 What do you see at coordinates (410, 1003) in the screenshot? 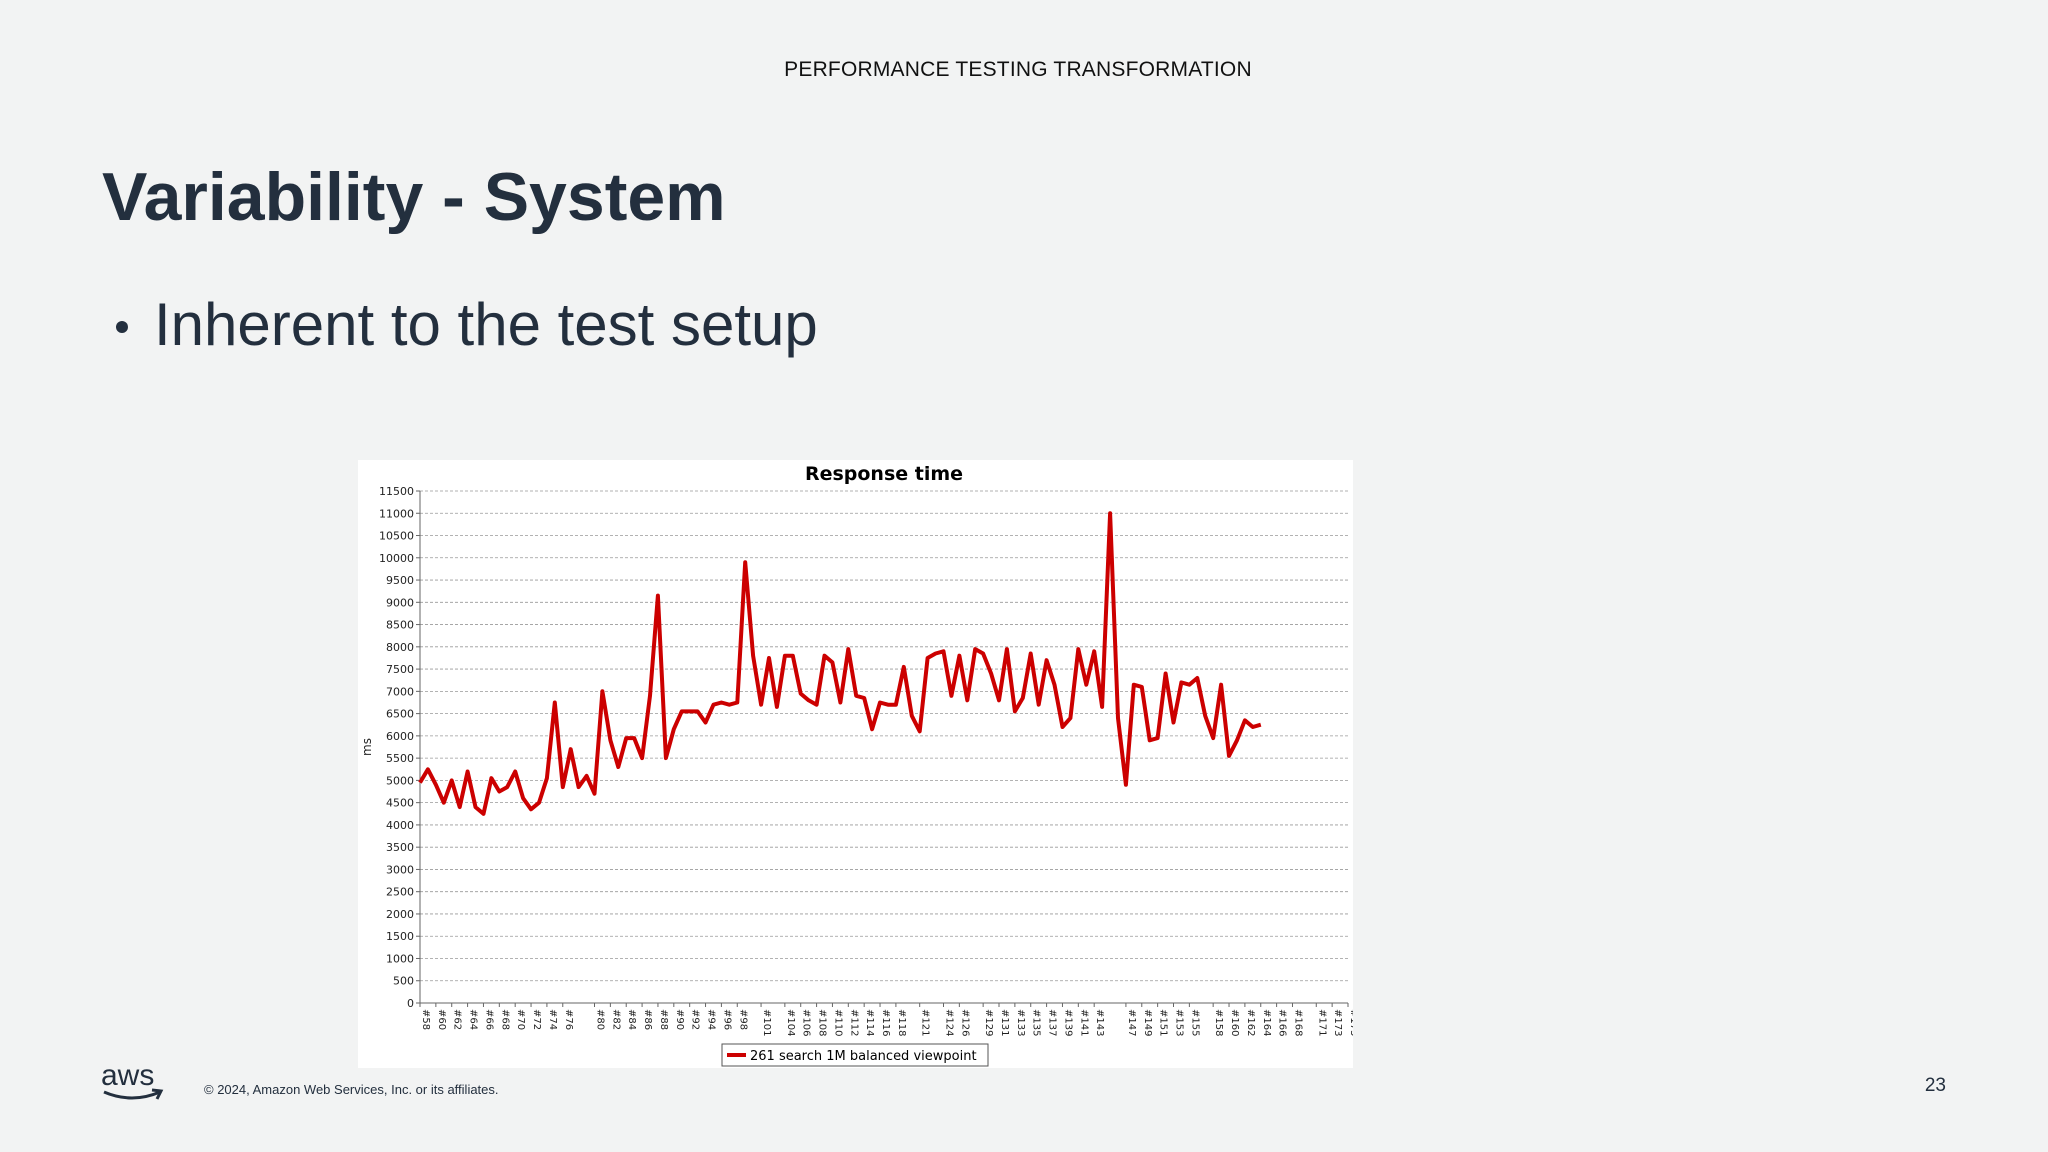
I see `y-tick-label: 0` at bounding box center [410, 1003].